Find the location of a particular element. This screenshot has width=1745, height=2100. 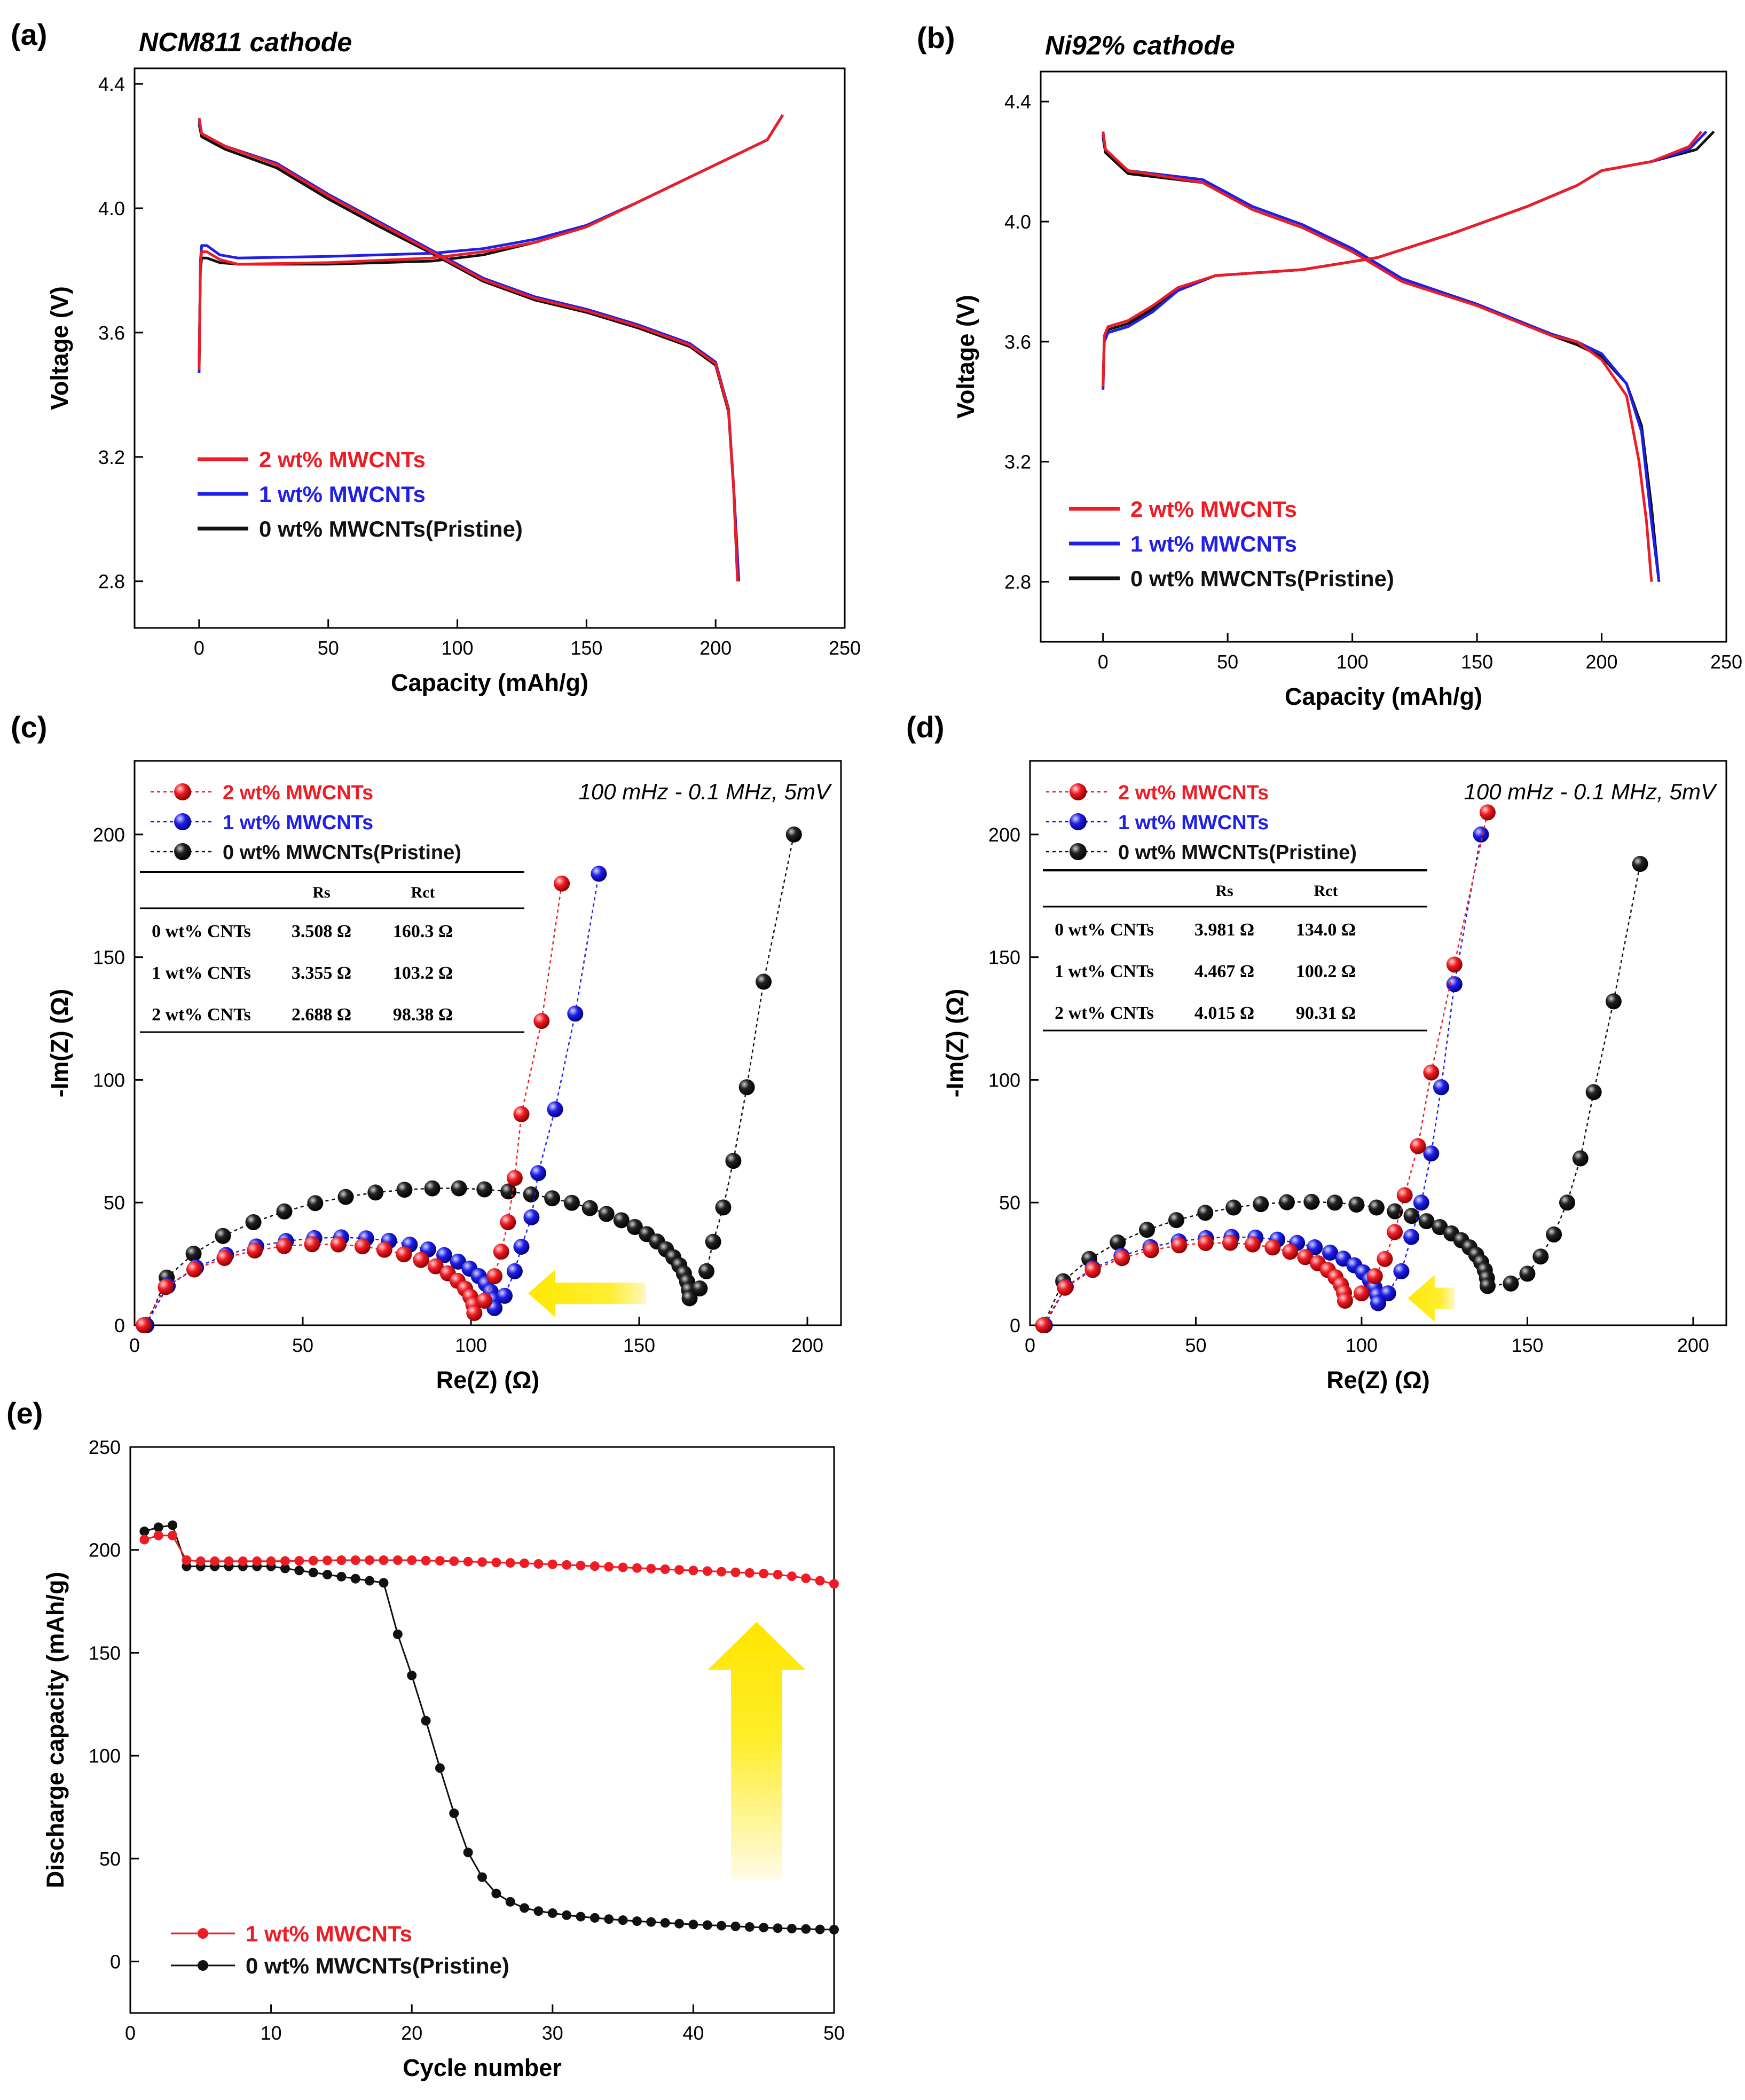

y-axis-label: -Im(Z) (Ω) is located at coordinates (59, 1043).